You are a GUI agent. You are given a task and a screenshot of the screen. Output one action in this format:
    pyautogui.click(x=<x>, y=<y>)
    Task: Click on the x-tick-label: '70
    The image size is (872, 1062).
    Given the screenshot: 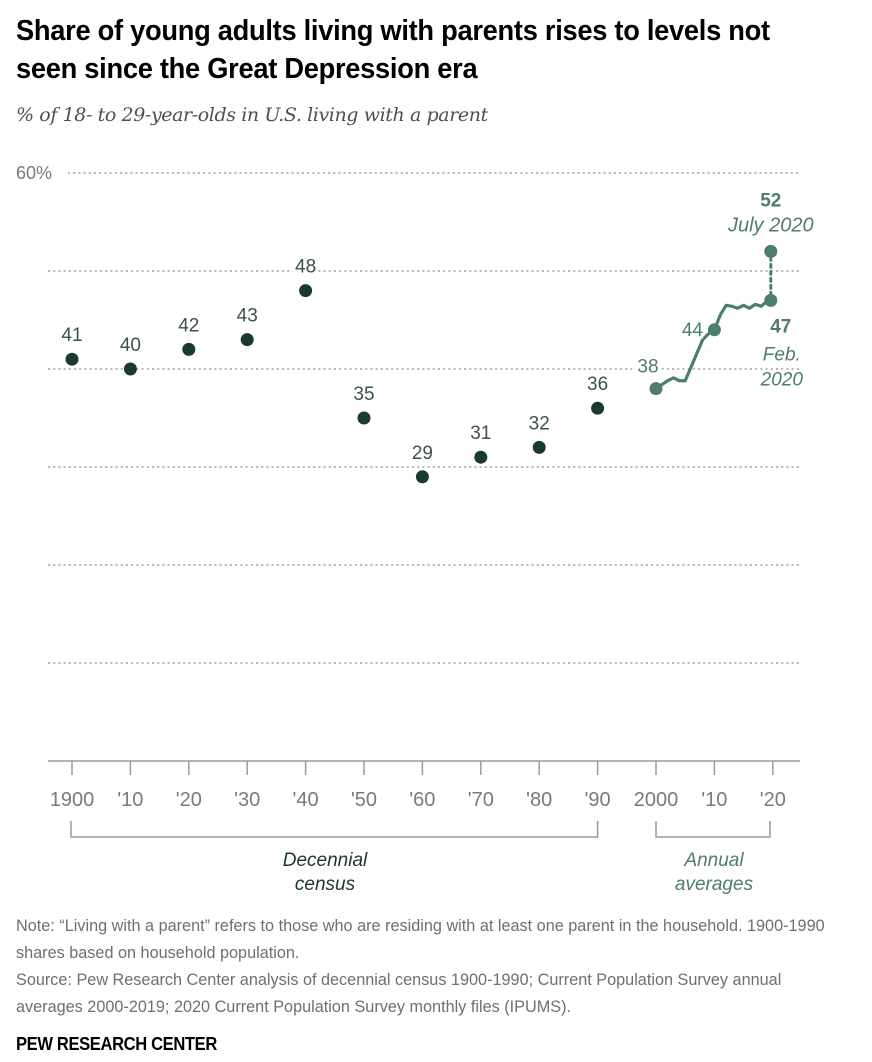 What is the action you would take?
    pyautogui.click(x=481, y=800)
    